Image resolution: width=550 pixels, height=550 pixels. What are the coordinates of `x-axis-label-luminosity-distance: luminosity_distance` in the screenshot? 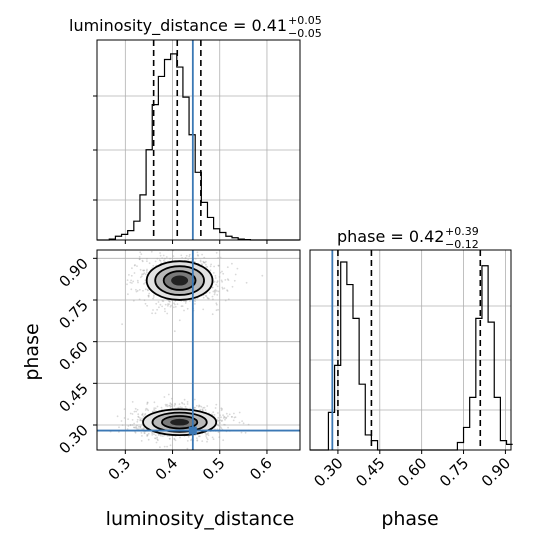 It's located at (200, 519).